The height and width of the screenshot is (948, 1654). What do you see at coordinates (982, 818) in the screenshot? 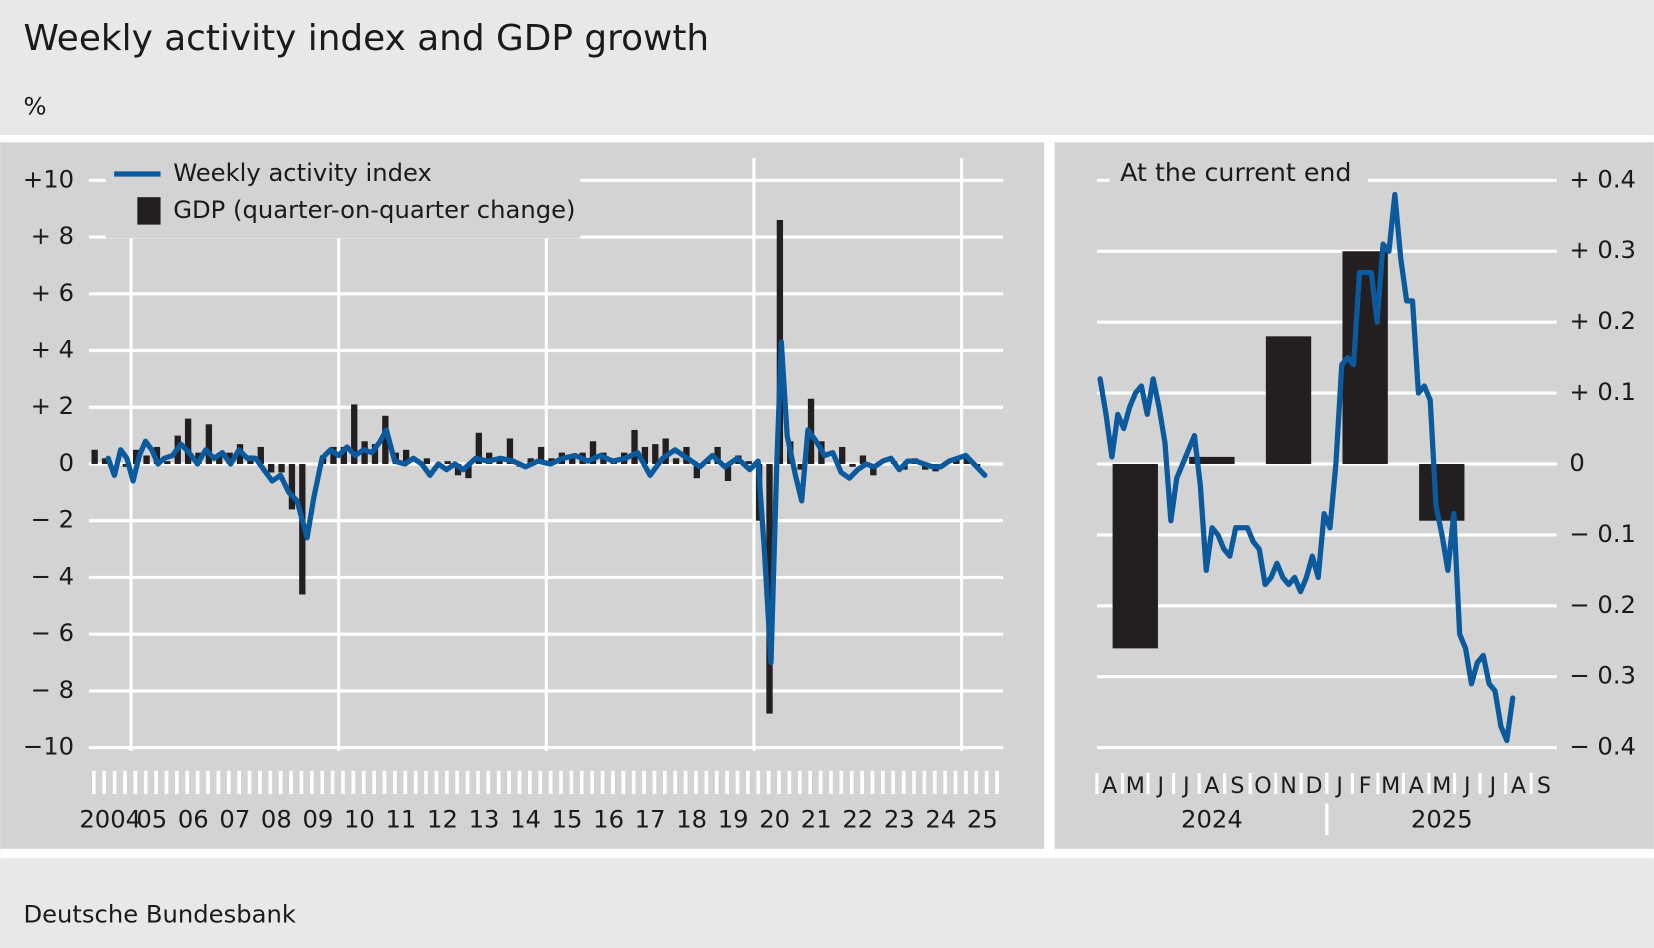
I see `x-tick-label: 25` at bounding box center [982, 818].